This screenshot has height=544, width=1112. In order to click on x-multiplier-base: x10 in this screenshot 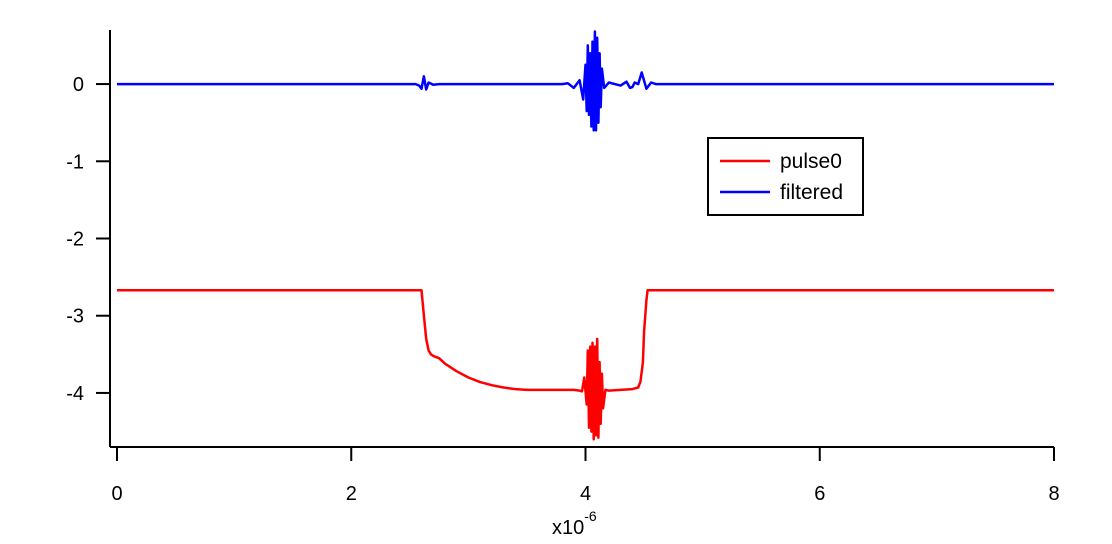, I will do `click(568, 528)`.